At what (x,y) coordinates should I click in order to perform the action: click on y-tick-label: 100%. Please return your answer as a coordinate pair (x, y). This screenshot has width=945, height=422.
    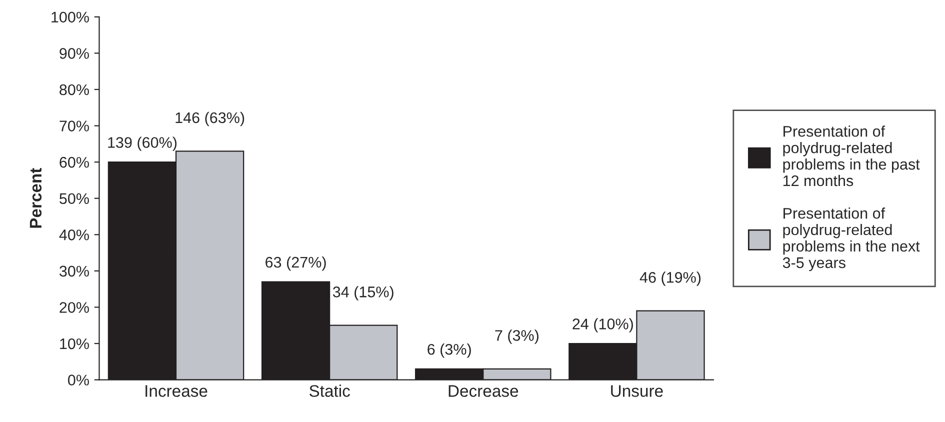
    Looking at the image, I should click on (70, 17).